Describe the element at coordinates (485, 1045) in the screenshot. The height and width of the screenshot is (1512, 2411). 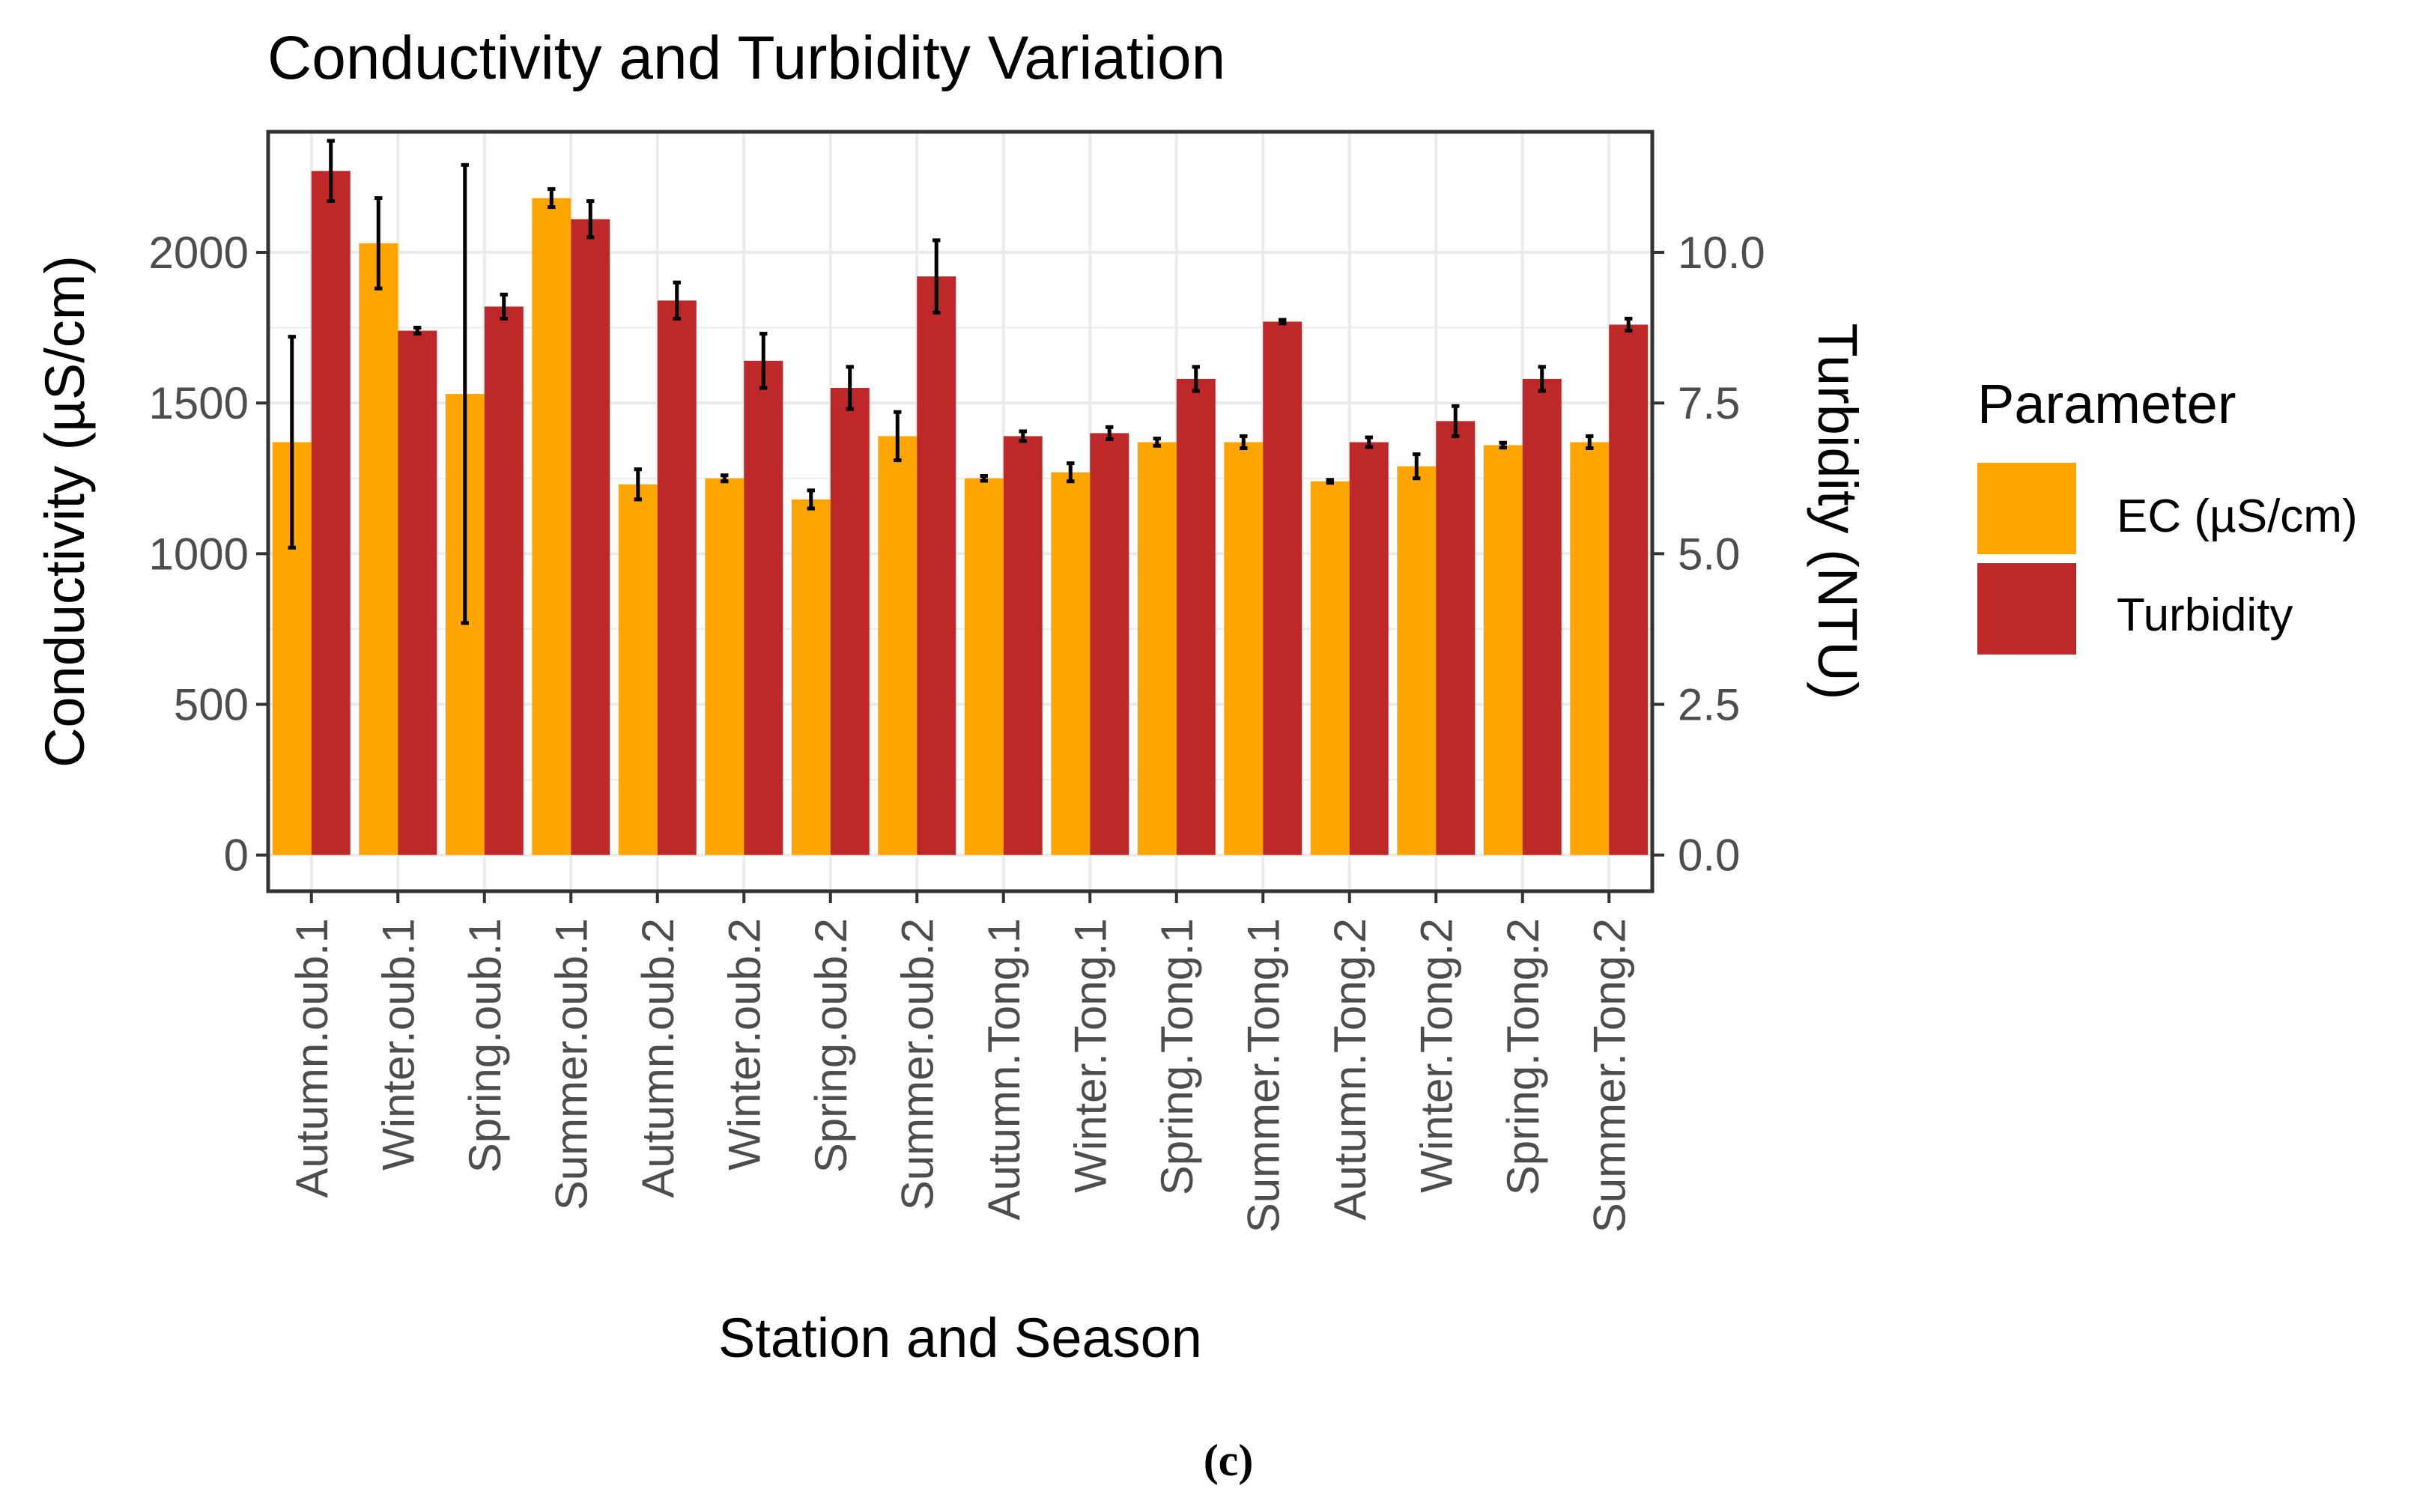
I see `x-tick-label: Spring.oub.1` at that location.